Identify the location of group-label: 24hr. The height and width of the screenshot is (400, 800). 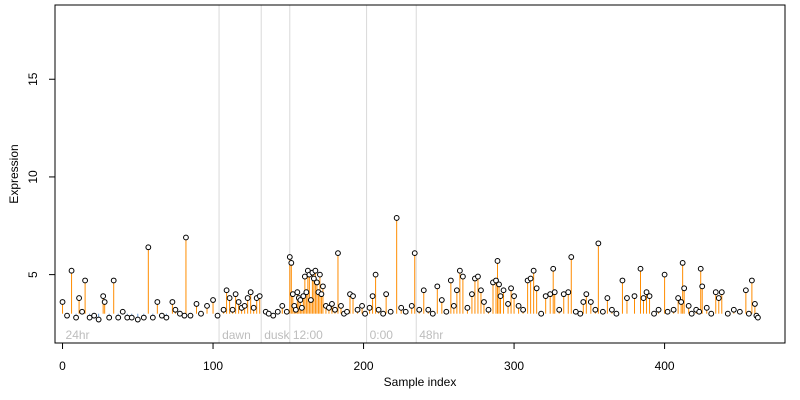
(78, 335).